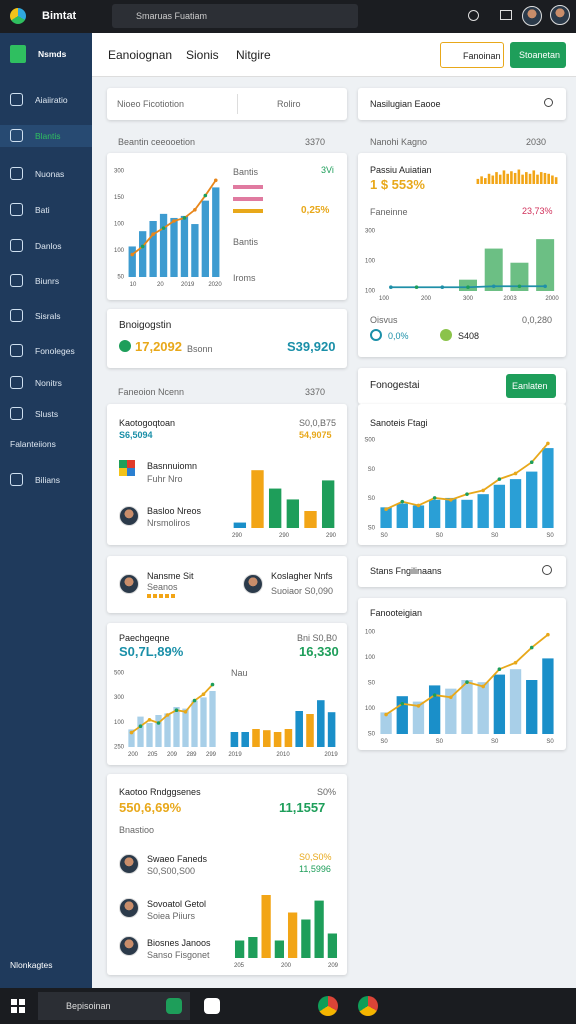 This screenshot has width=576, height=1024. What do you see at coordinates (538, 55) in the screenshot?
I see `primary-button: Stoanetan` at bounding box center [538, 55].